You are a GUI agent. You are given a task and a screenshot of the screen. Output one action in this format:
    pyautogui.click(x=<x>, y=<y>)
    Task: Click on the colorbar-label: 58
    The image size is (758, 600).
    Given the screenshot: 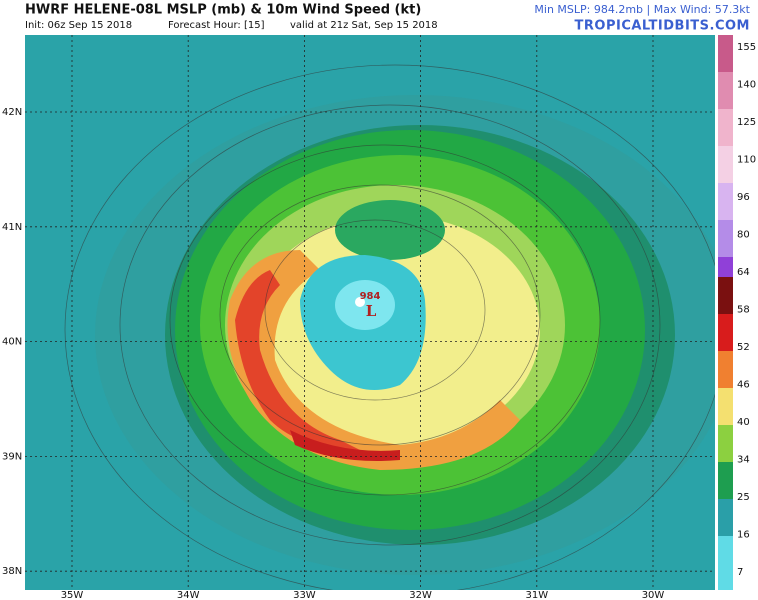 What is the action you would take?
    pyautogui.click(x=743, y=310)
    